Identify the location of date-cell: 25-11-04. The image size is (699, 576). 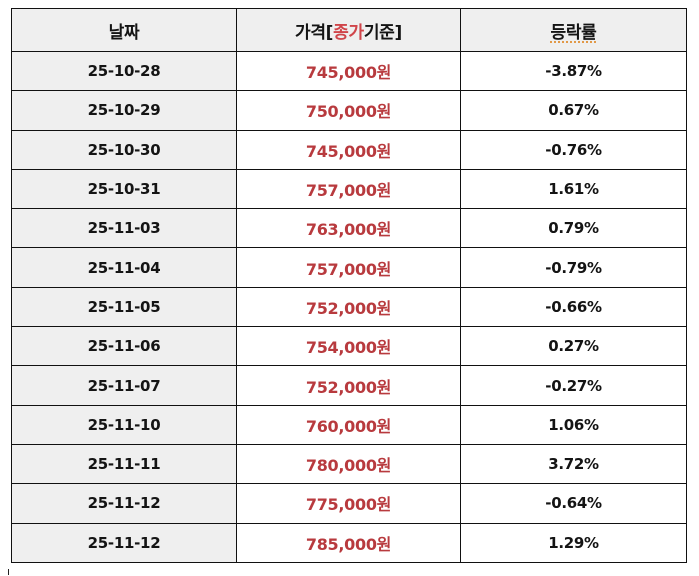
(124, 267).